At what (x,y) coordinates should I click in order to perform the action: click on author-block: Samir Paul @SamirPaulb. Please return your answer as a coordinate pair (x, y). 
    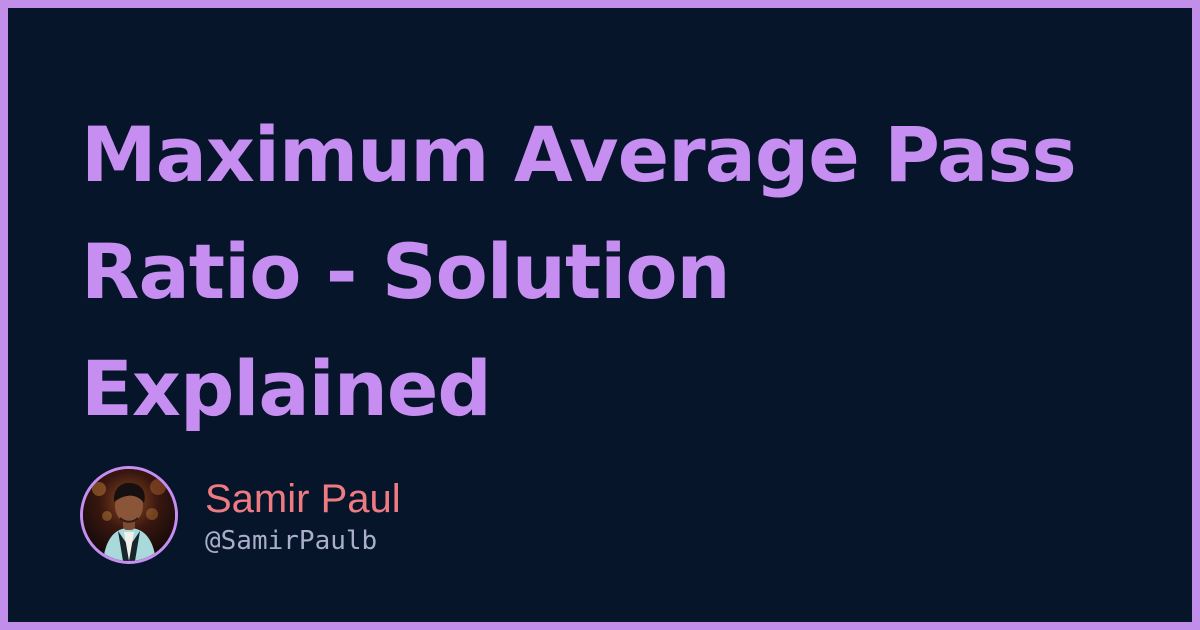
    Looking at the image, I should click on (380, 516).